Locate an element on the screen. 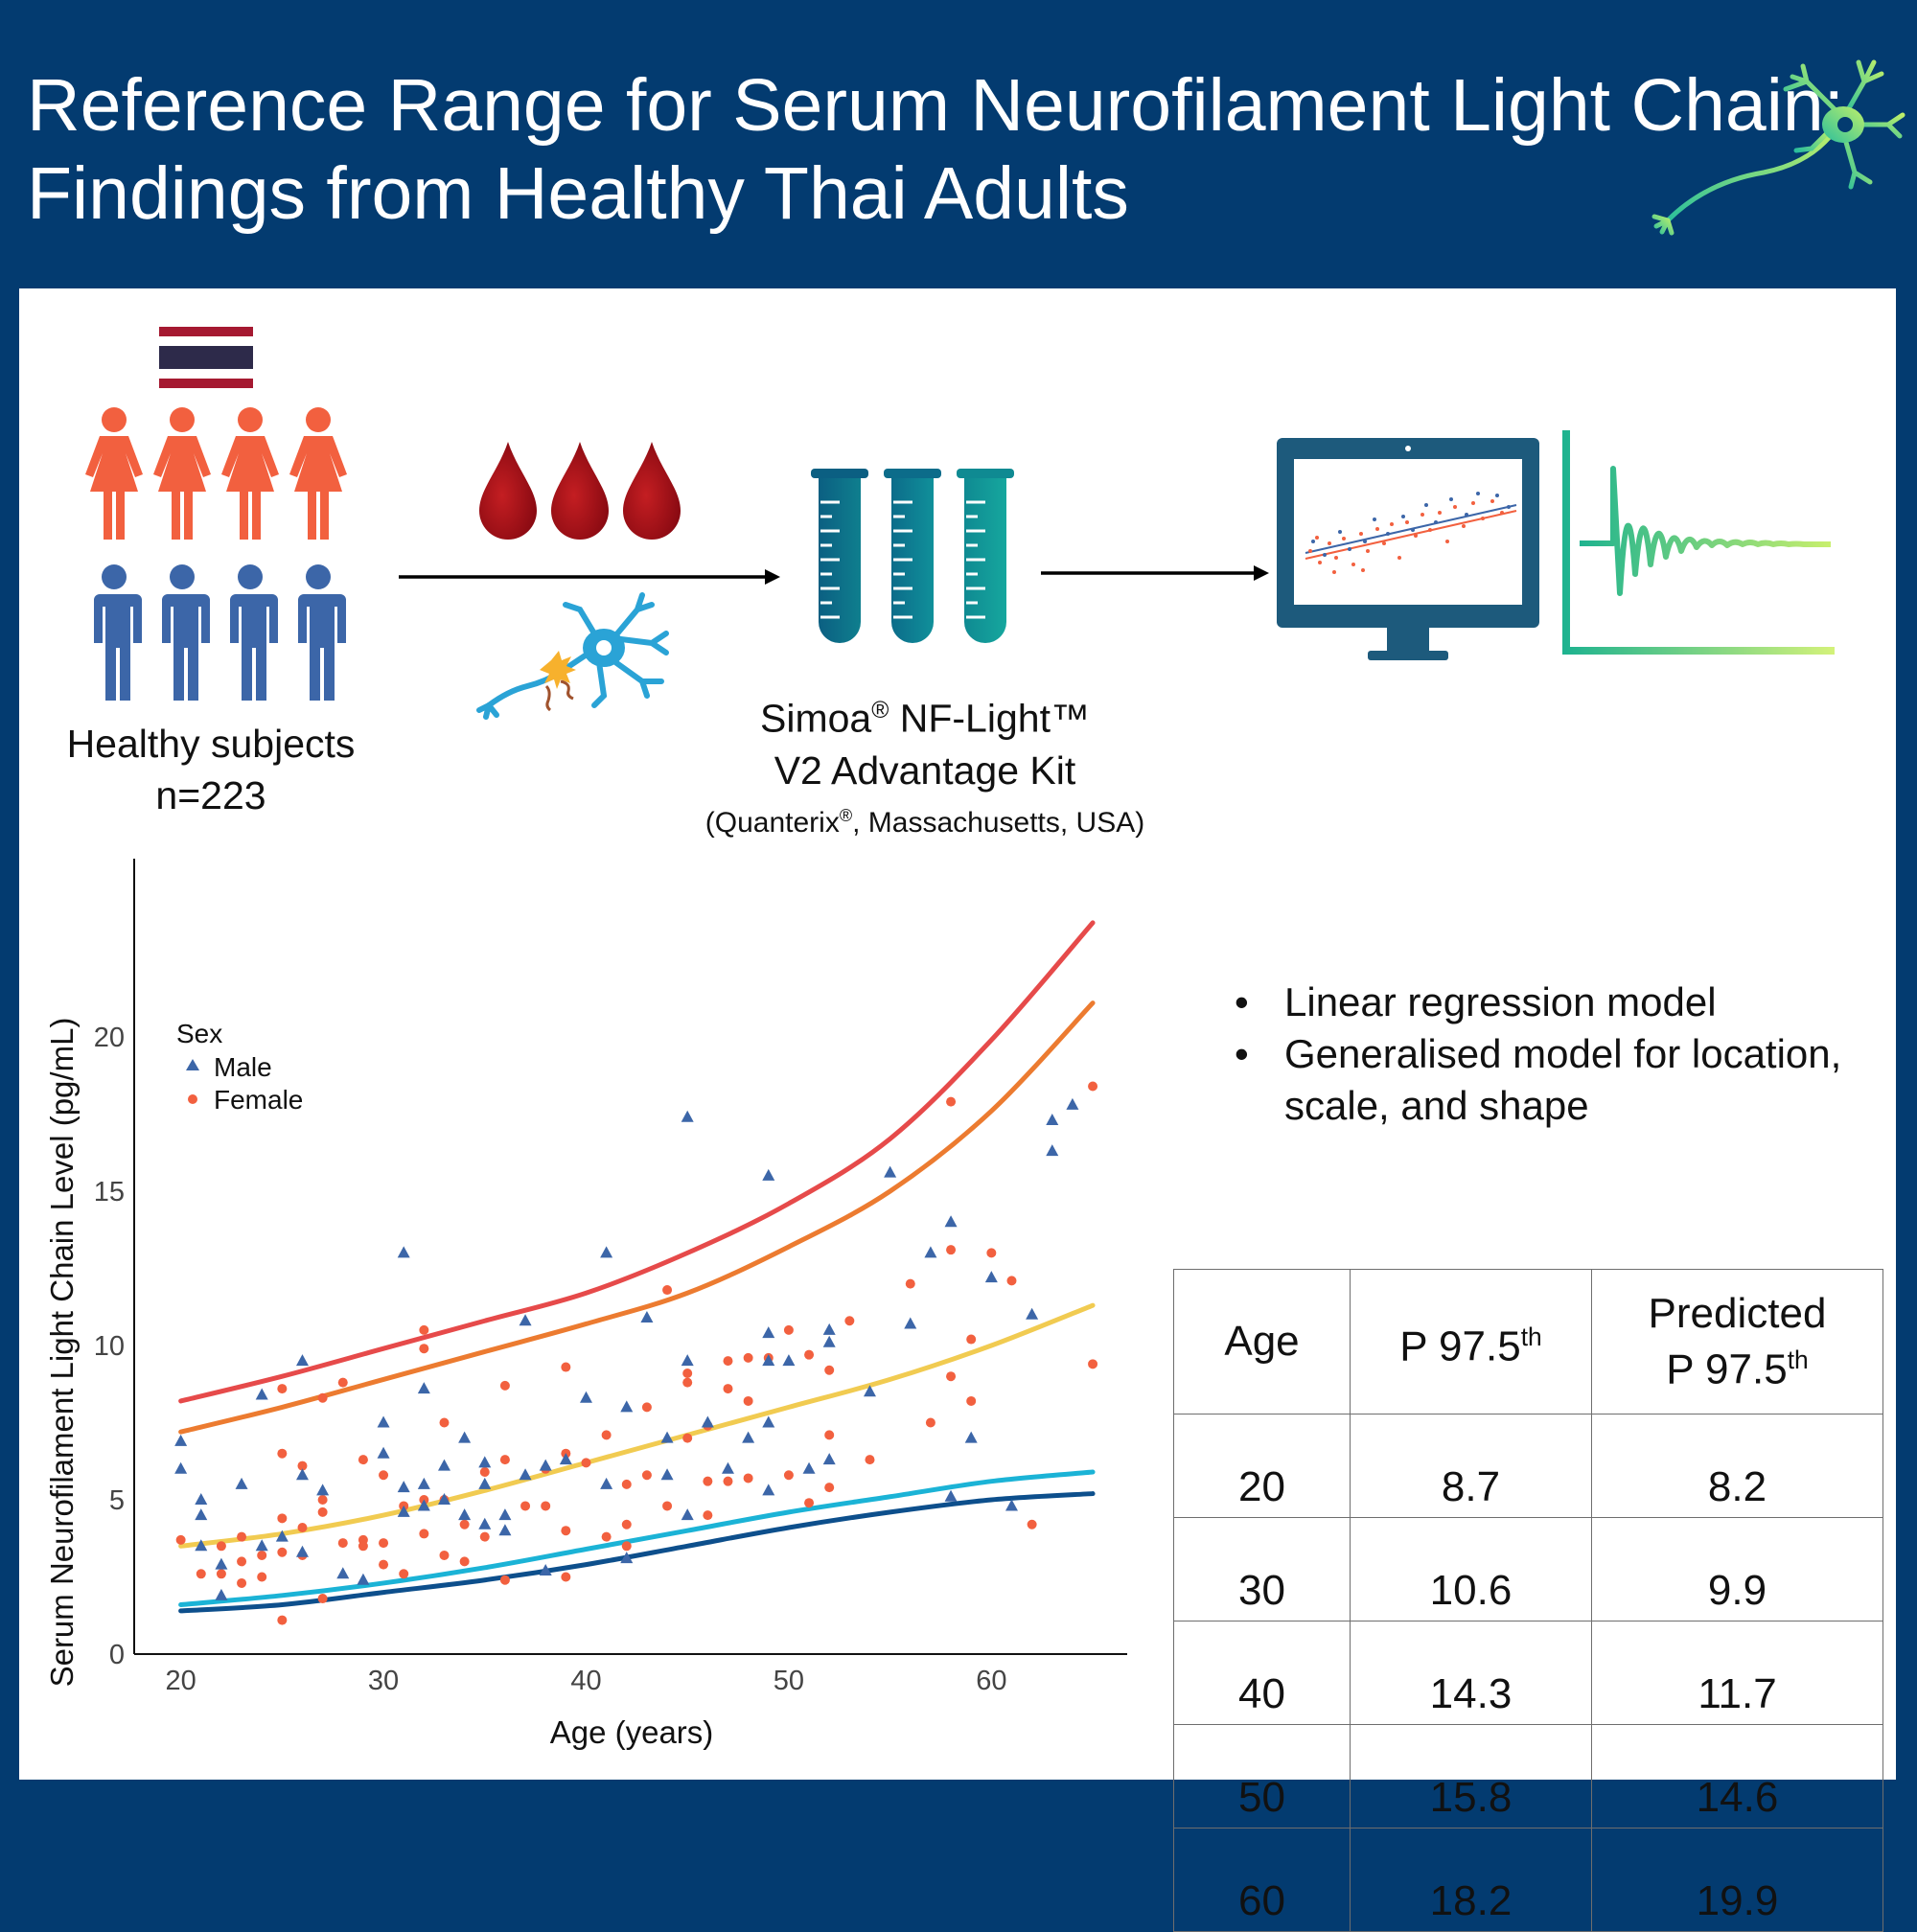  x-tick-label: 60 is located at coordinates (991, 1681).